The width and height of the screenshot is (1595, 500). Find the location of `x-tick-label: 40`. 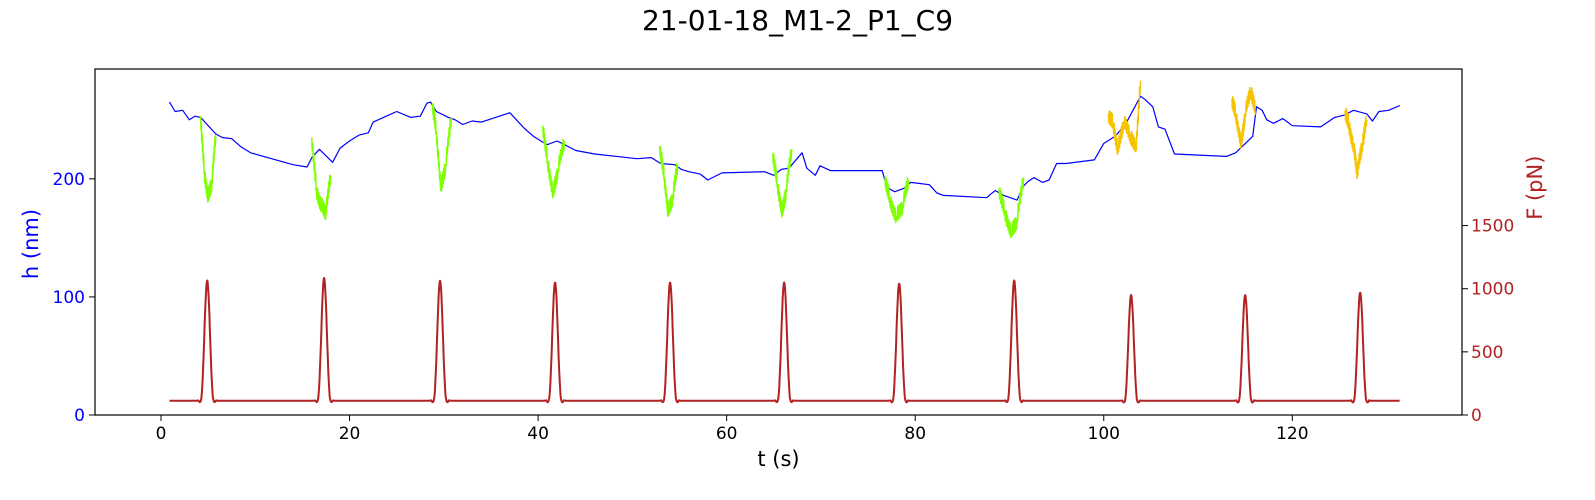

x-tick-label: 40 is located at coordinates (538, 434).